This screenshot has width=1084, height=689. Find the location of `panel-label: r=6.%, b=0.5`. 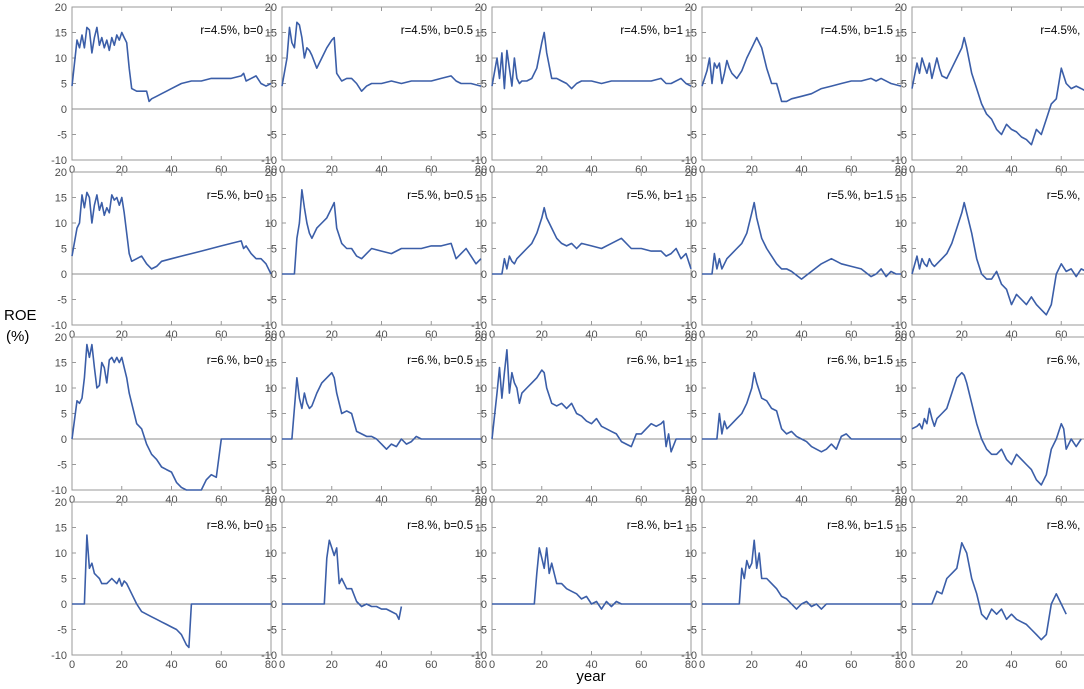

panel-label: r=6.%, b=0.5 is located at coordinates (440, 361).